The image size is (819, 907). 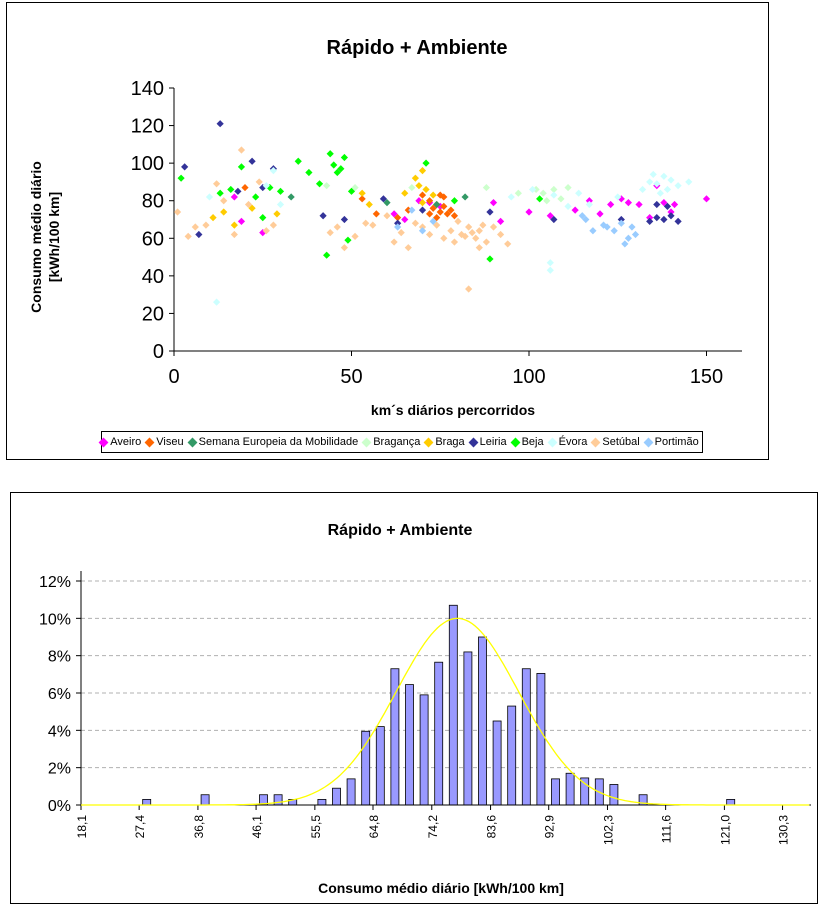 What do you see at coordinates (278, 442) in the screenshot?
I see `legend-label: Semana Europeia da Mobilidade` at bounding box center [278, 442].